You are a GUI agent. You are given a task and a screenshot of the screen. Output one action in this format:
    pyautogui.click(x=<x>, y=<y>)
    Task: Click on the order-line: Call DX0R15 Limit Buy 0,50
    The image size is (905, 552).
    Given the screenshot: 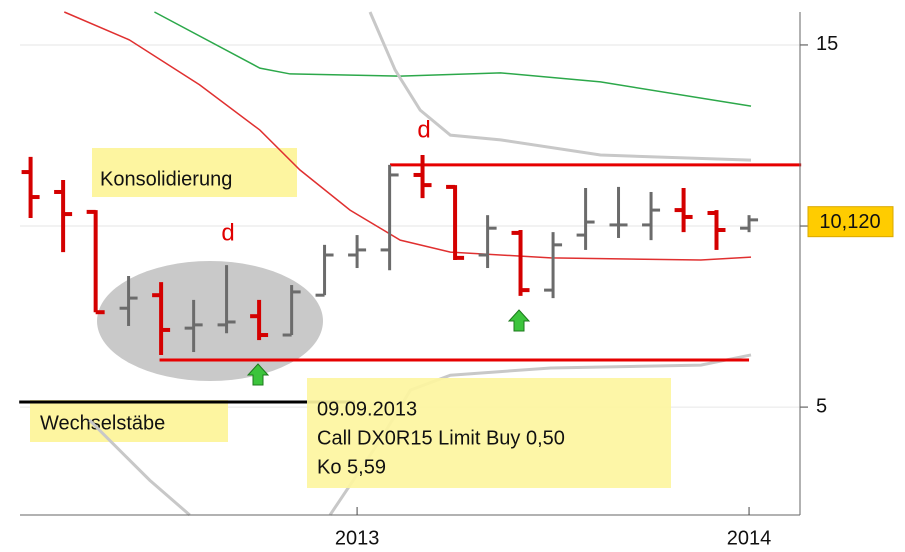 What is the action you would take?
    pyautogui.click(x=441, y=438)
    